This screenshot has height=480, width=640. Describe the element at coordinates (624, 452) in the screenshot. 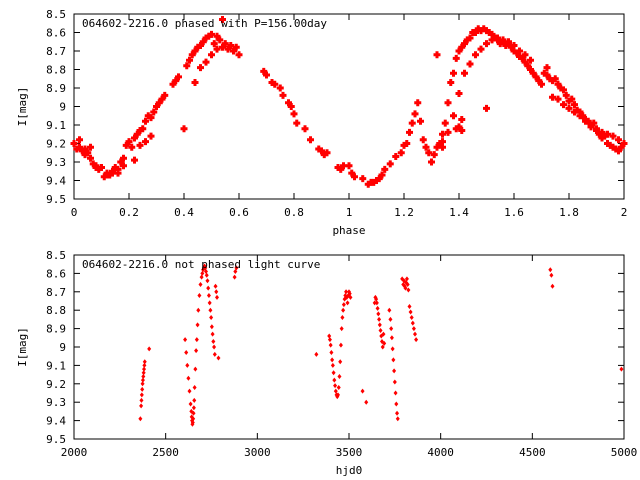

I see `x-tick-label: 5000` at that location.